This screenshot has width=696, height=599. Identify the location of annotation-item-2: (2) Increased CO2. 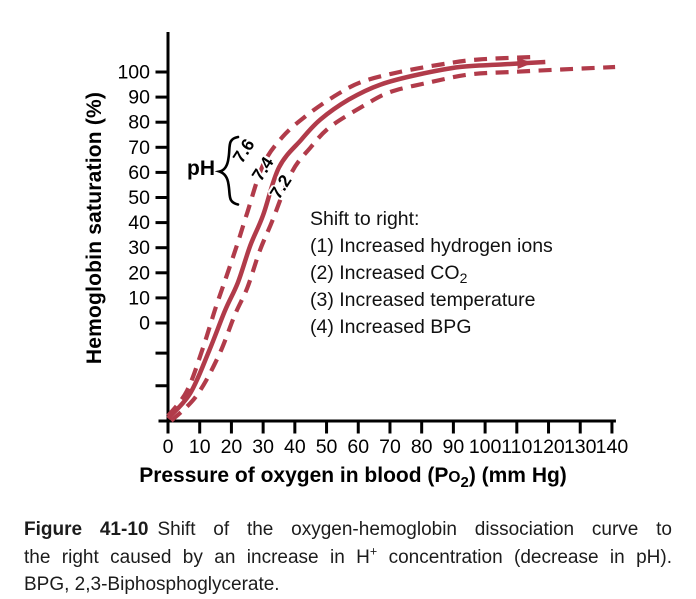
(389, 274).